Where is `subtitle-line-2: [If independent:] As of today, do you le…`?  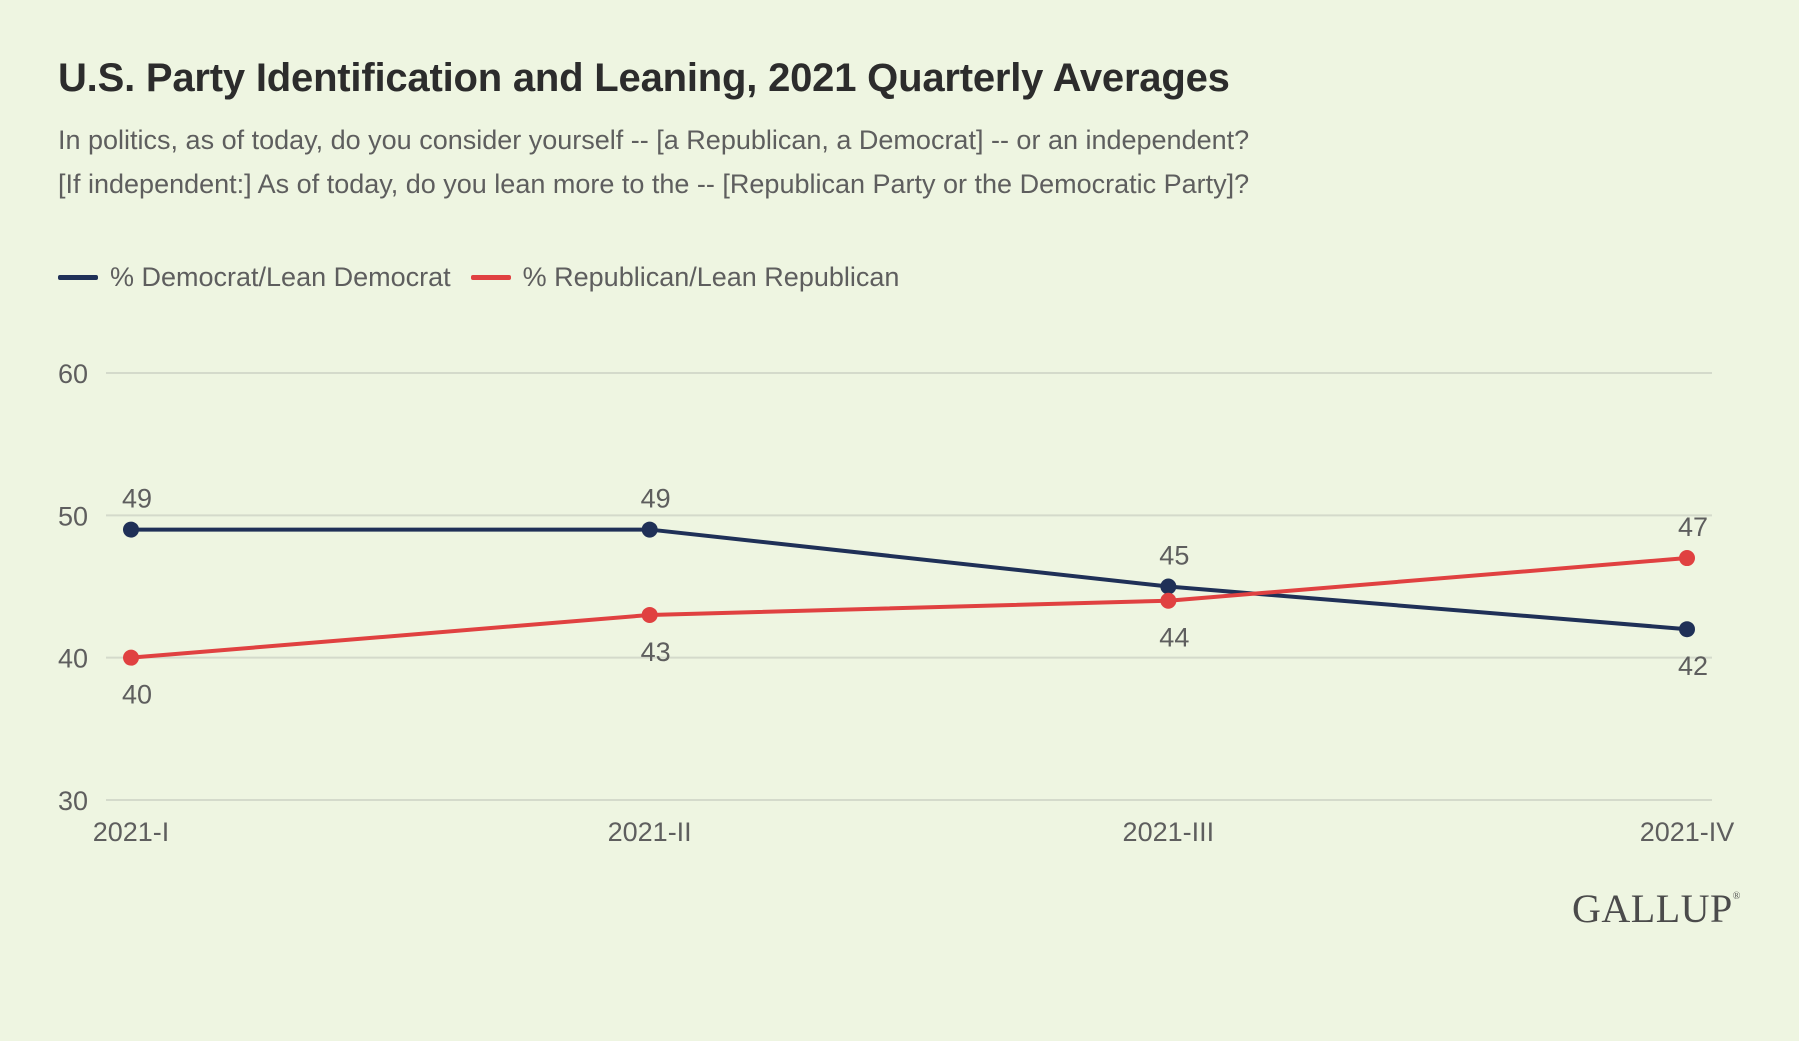 subtitle-line-2: [If independent:] As of today, do you le… is located at coordinates (654, 184).